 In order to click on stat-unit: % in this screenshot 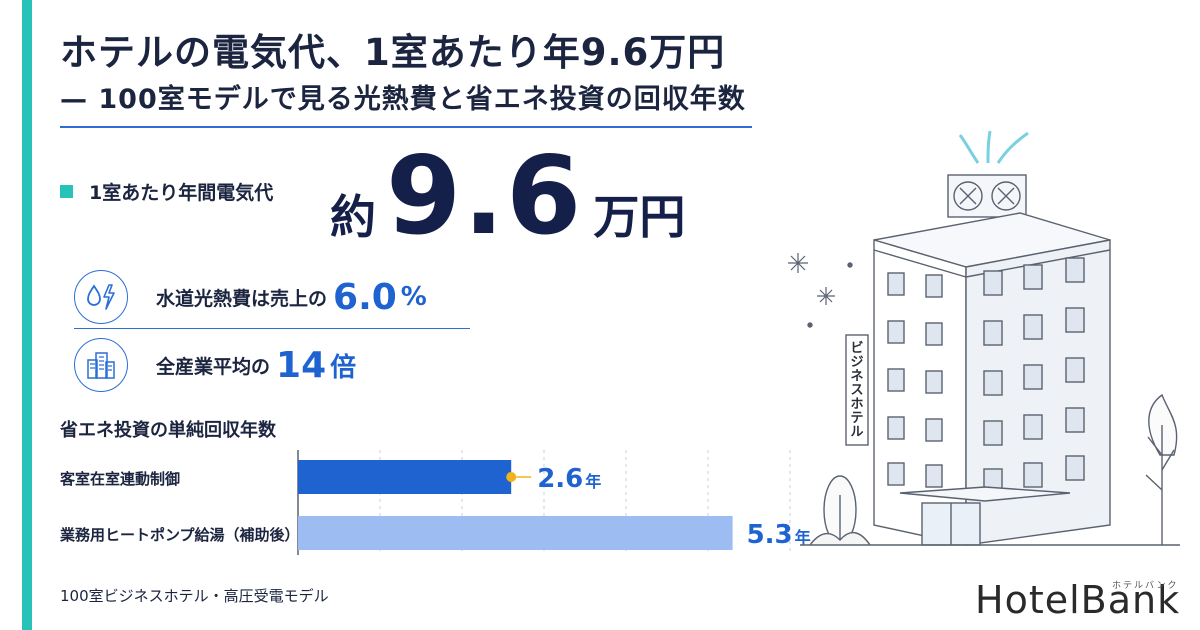, I will do `click(413, 297)`.